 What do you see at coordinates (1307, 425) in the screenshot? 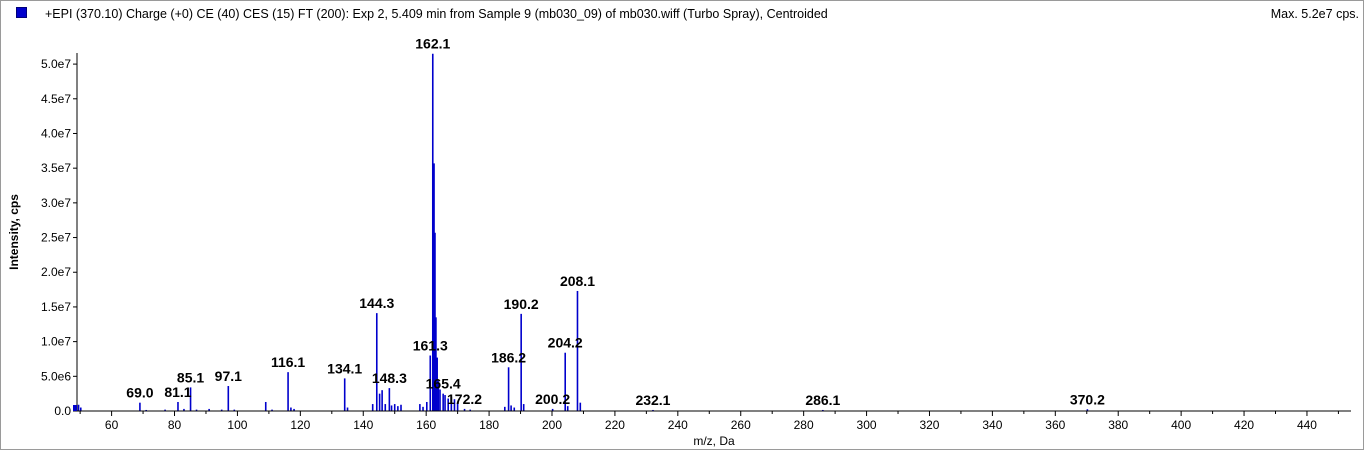
I see `x-tick-label: 440` at bounding box center [1307, 425].